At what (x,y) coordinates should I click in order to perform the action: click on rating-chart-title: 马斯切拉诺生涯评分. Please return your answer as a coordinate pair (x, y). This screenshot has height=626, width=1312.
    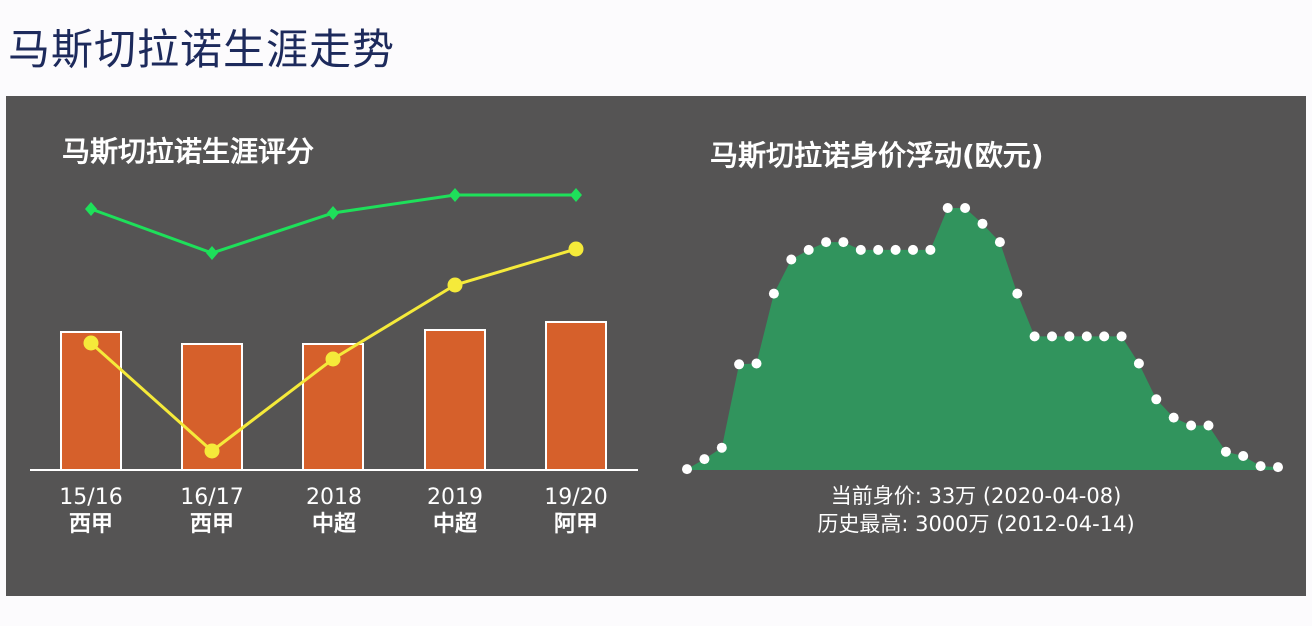
    Looking at the image, I should click on (188, 151).